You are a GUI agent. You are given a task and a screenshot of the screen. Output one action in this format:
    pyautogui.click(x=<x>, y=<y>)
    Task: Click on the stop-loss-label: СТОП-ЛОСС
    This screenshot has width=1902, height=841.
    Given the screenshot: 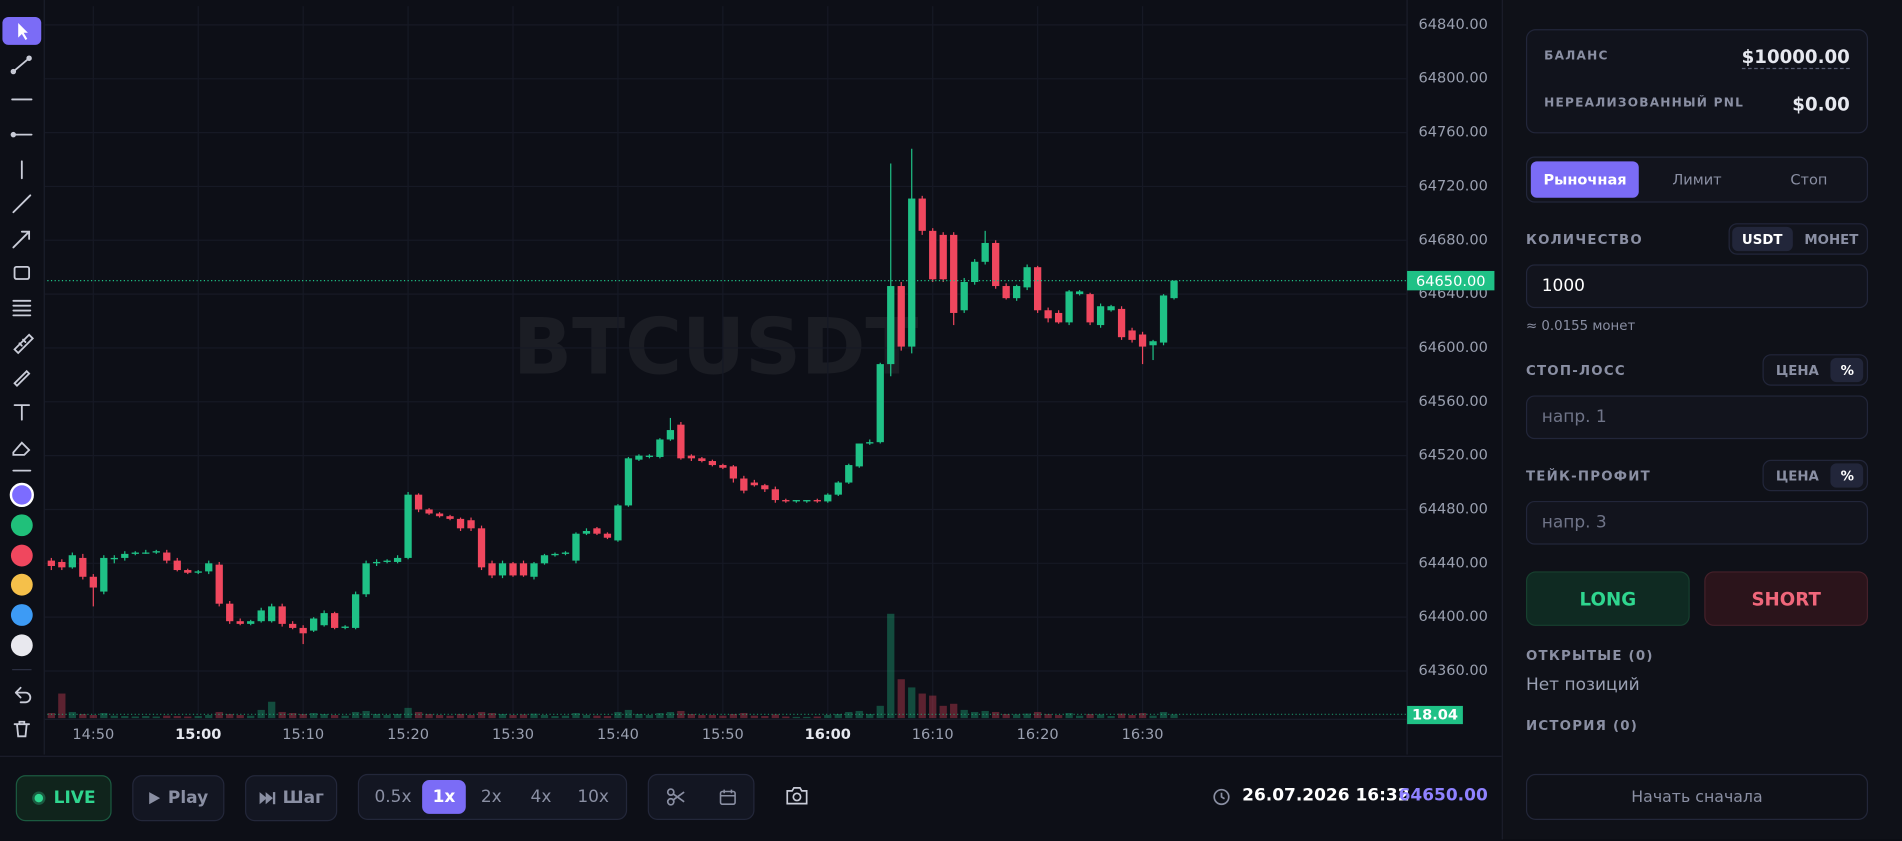 What is the action you would take?
    pyautogui.click(x=1575, y=370)
    